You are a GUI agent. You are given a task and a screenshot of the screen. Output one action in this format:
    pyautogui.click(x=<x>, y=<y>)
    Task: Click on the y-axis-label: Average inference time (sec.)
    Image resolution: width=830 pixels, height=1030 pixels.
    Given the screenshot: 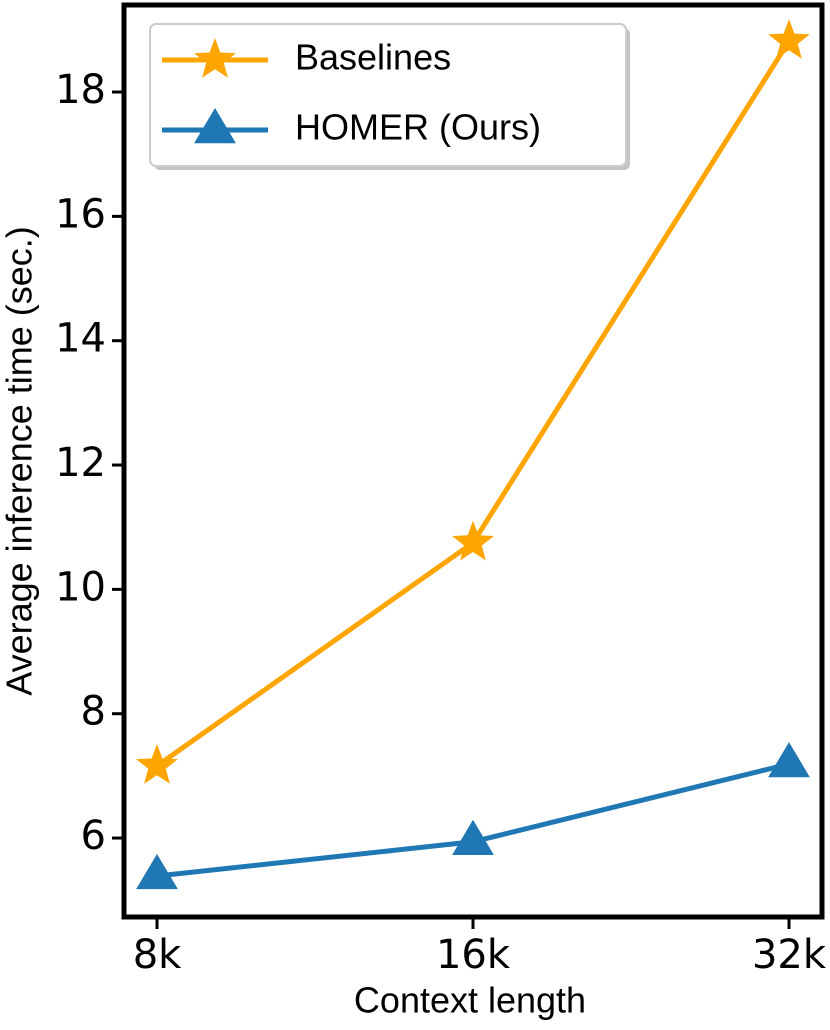 What is the action you would take?
    pyautogui.click(x=20, y=461)
    